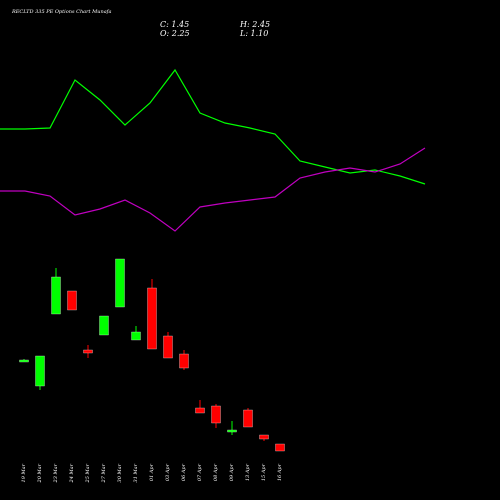  I want to click on x-tick-label: 01 Apr, so click(152, 472).